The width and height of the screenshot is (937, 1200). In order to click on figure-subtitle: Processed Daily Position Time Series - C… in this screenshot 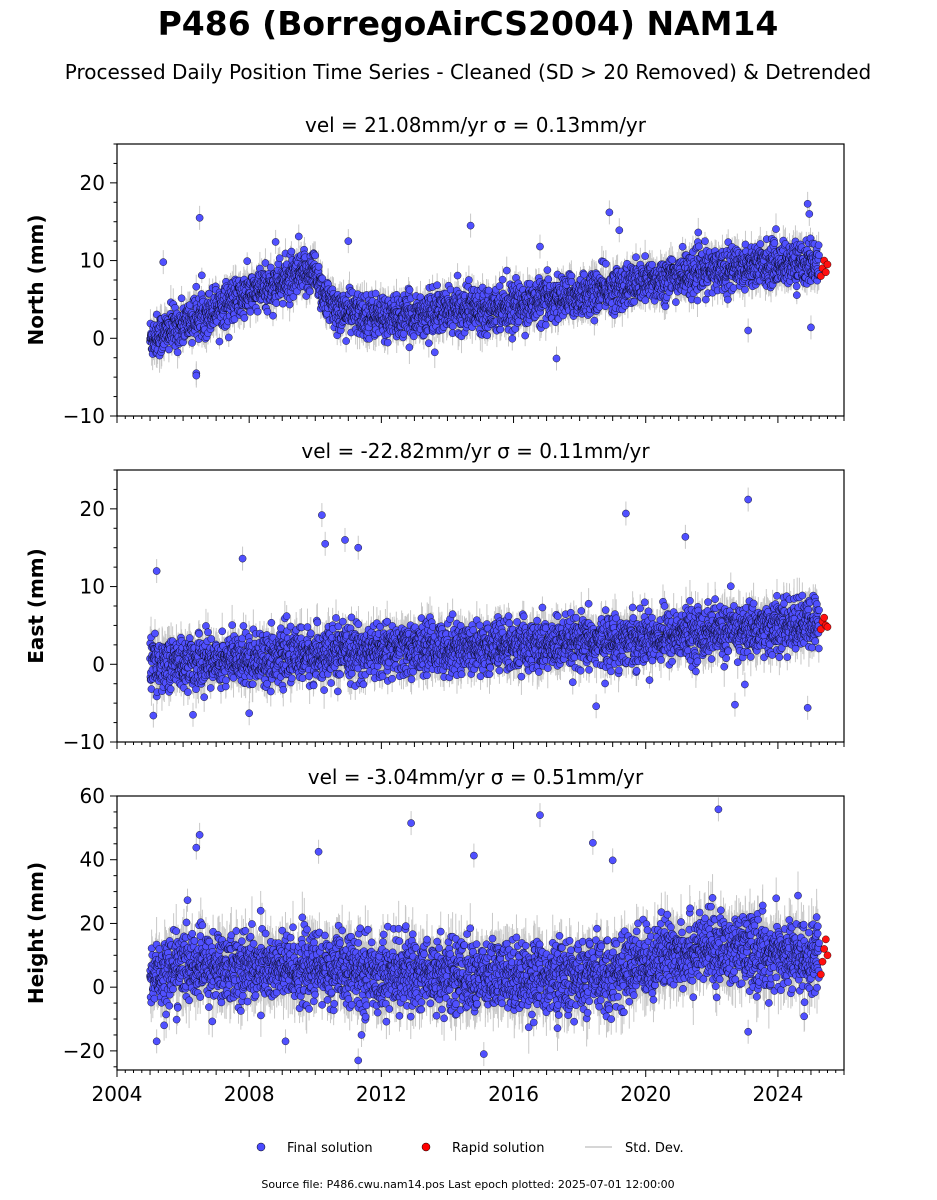, I will do `click(468, 72)`.